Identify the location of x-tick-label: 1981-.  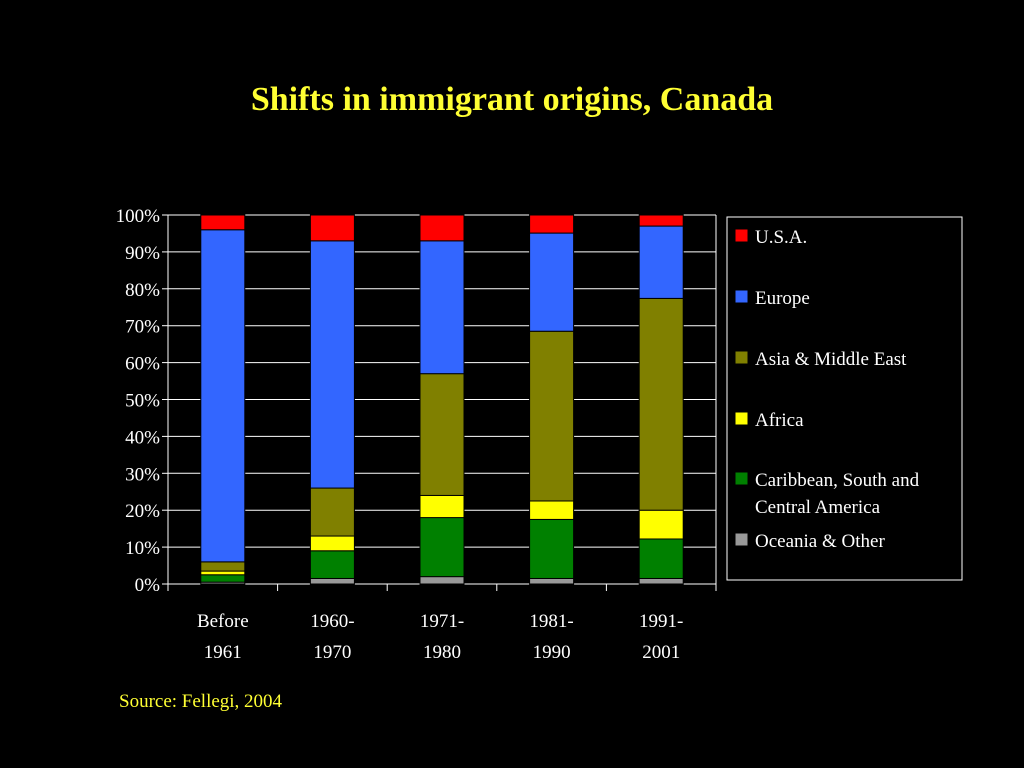
(551, 621).